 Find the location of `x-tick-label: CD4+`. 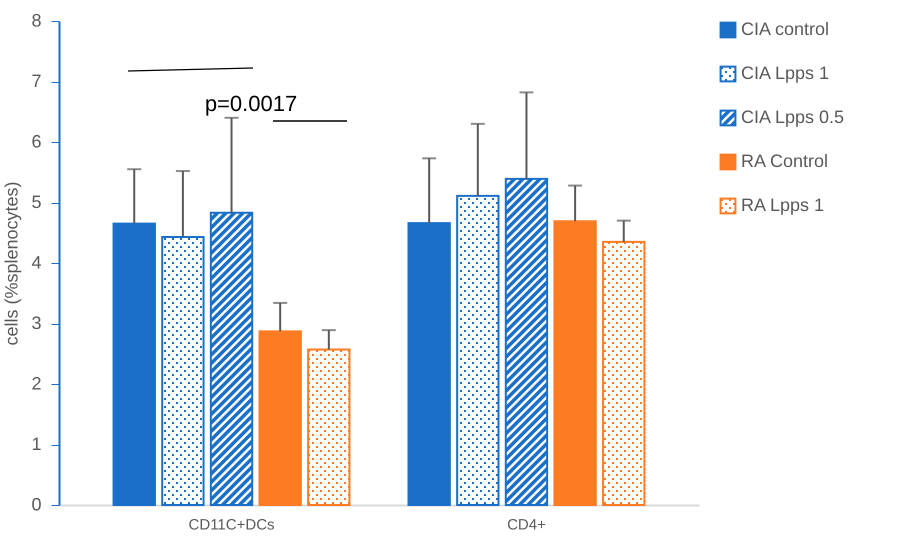

x-tick-label: CD4+ is located at coordinates (526, 525).